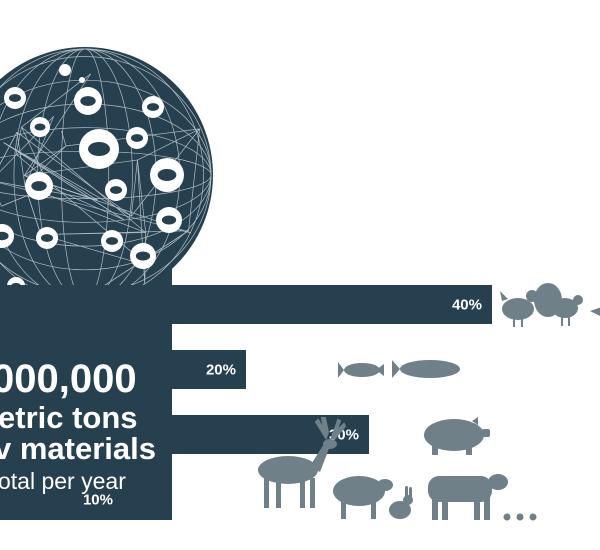 Image resolution: width=600 pixels, height=550 pixels. Describe the element at coordinates (426, 369) in the screenshot. I see `salmon-icon` at that location.